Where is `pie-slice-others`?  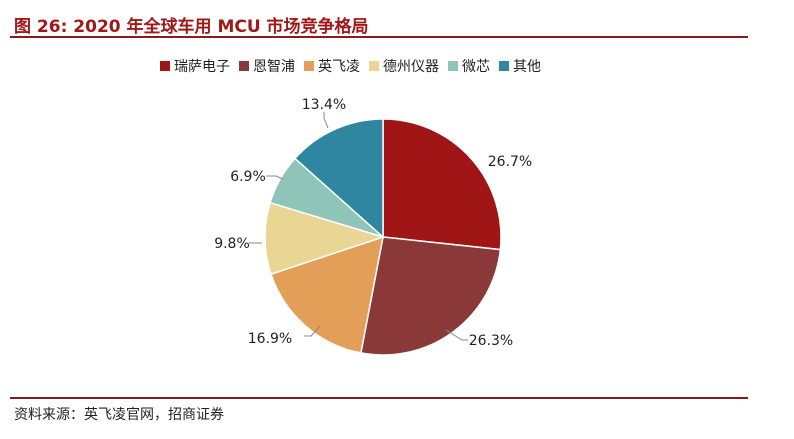
pie-slice-others is located at coordinates (338, 178).